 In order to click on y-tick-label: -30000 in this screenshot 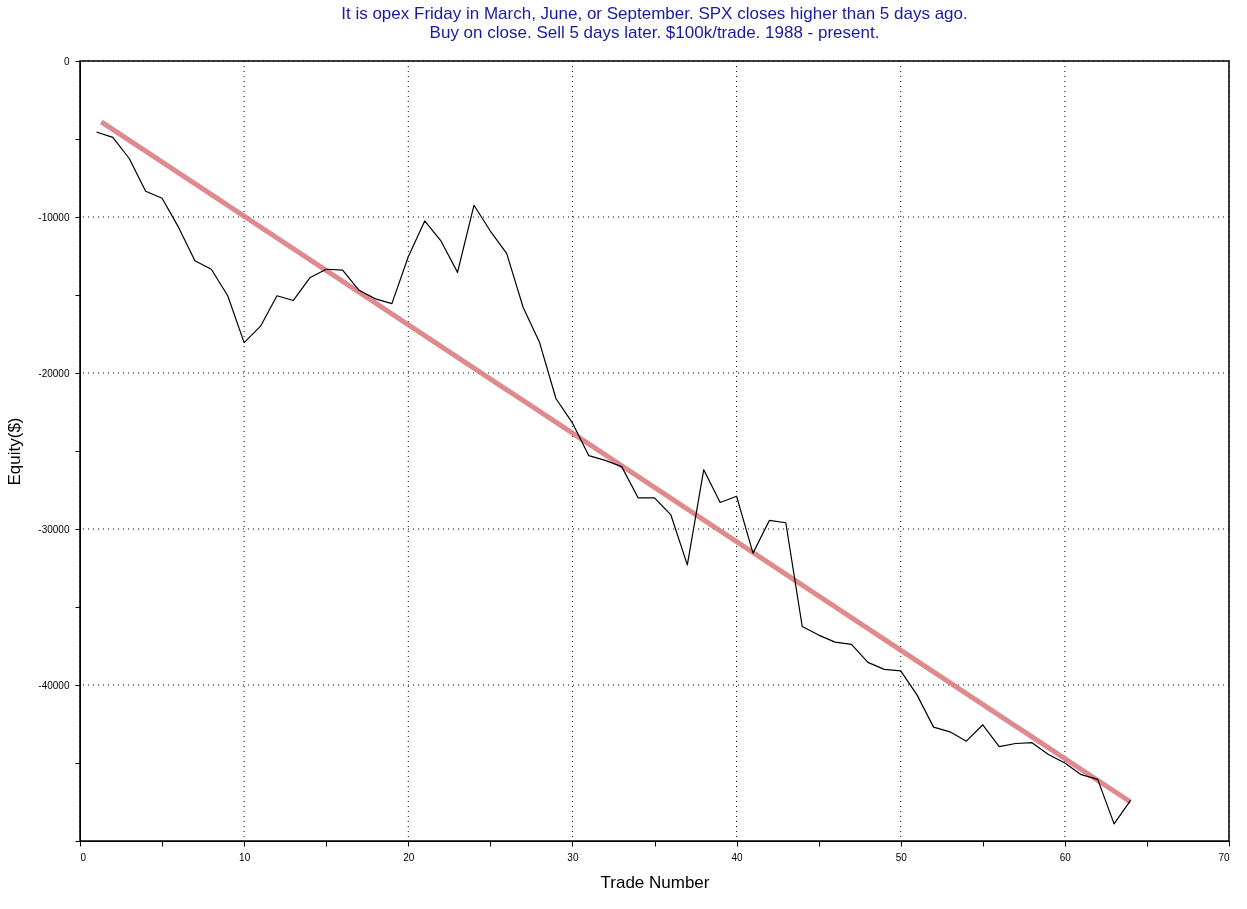, I will do `click(54, 529)`.